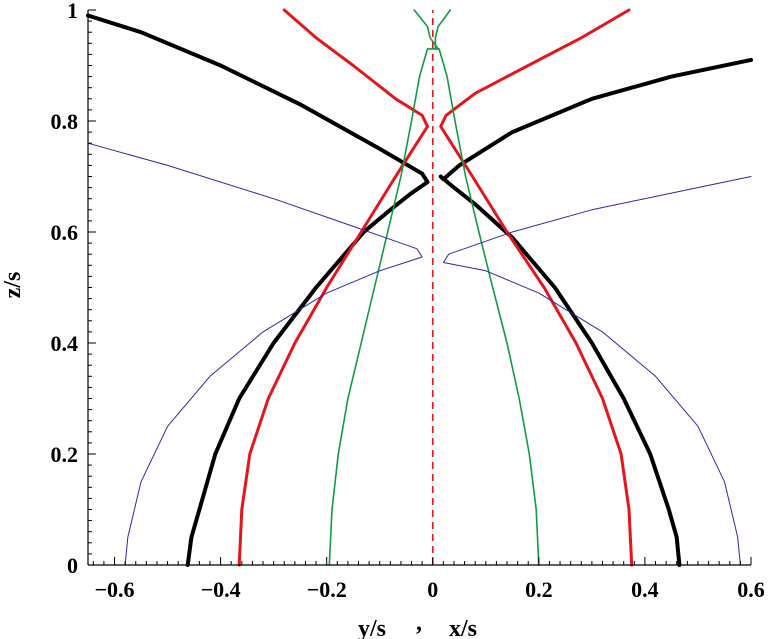  I want to click on y-tick-label: 0.2, so click(65, 454).